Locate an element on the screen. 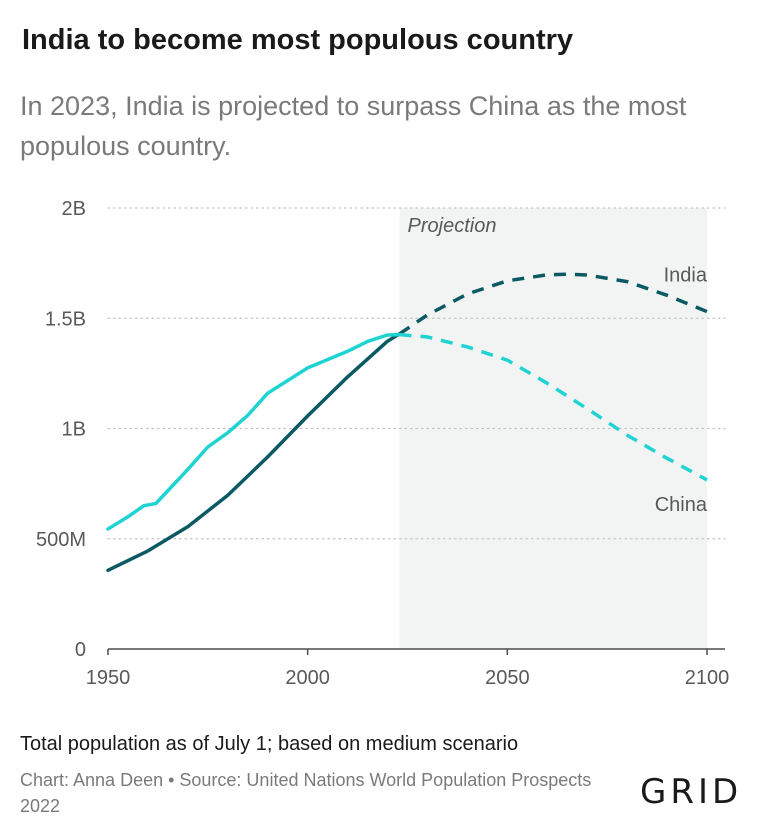 This screenshot has height=840, width=760. y-tick-label: 500M is located at coordinates (61, 540).